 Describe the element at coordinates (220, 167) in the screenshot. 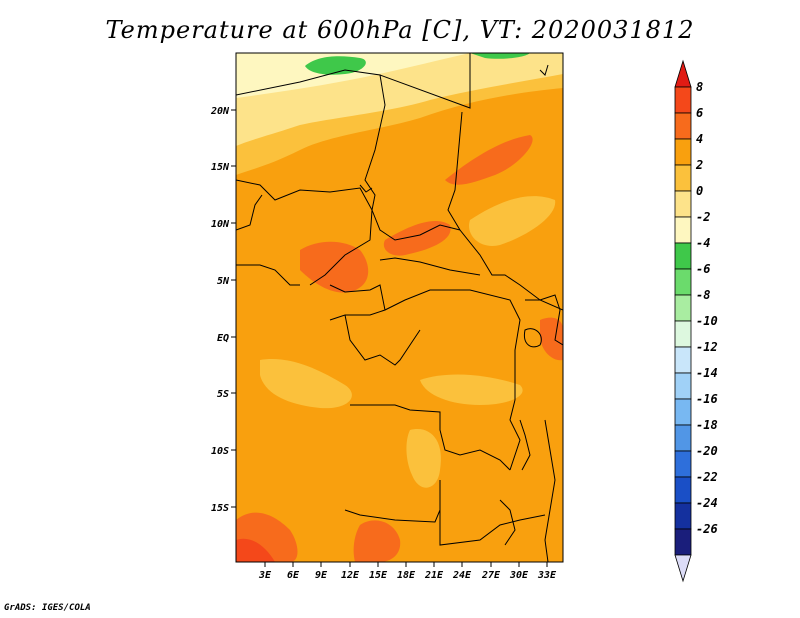

I see `lat-label: 15N` at that location.